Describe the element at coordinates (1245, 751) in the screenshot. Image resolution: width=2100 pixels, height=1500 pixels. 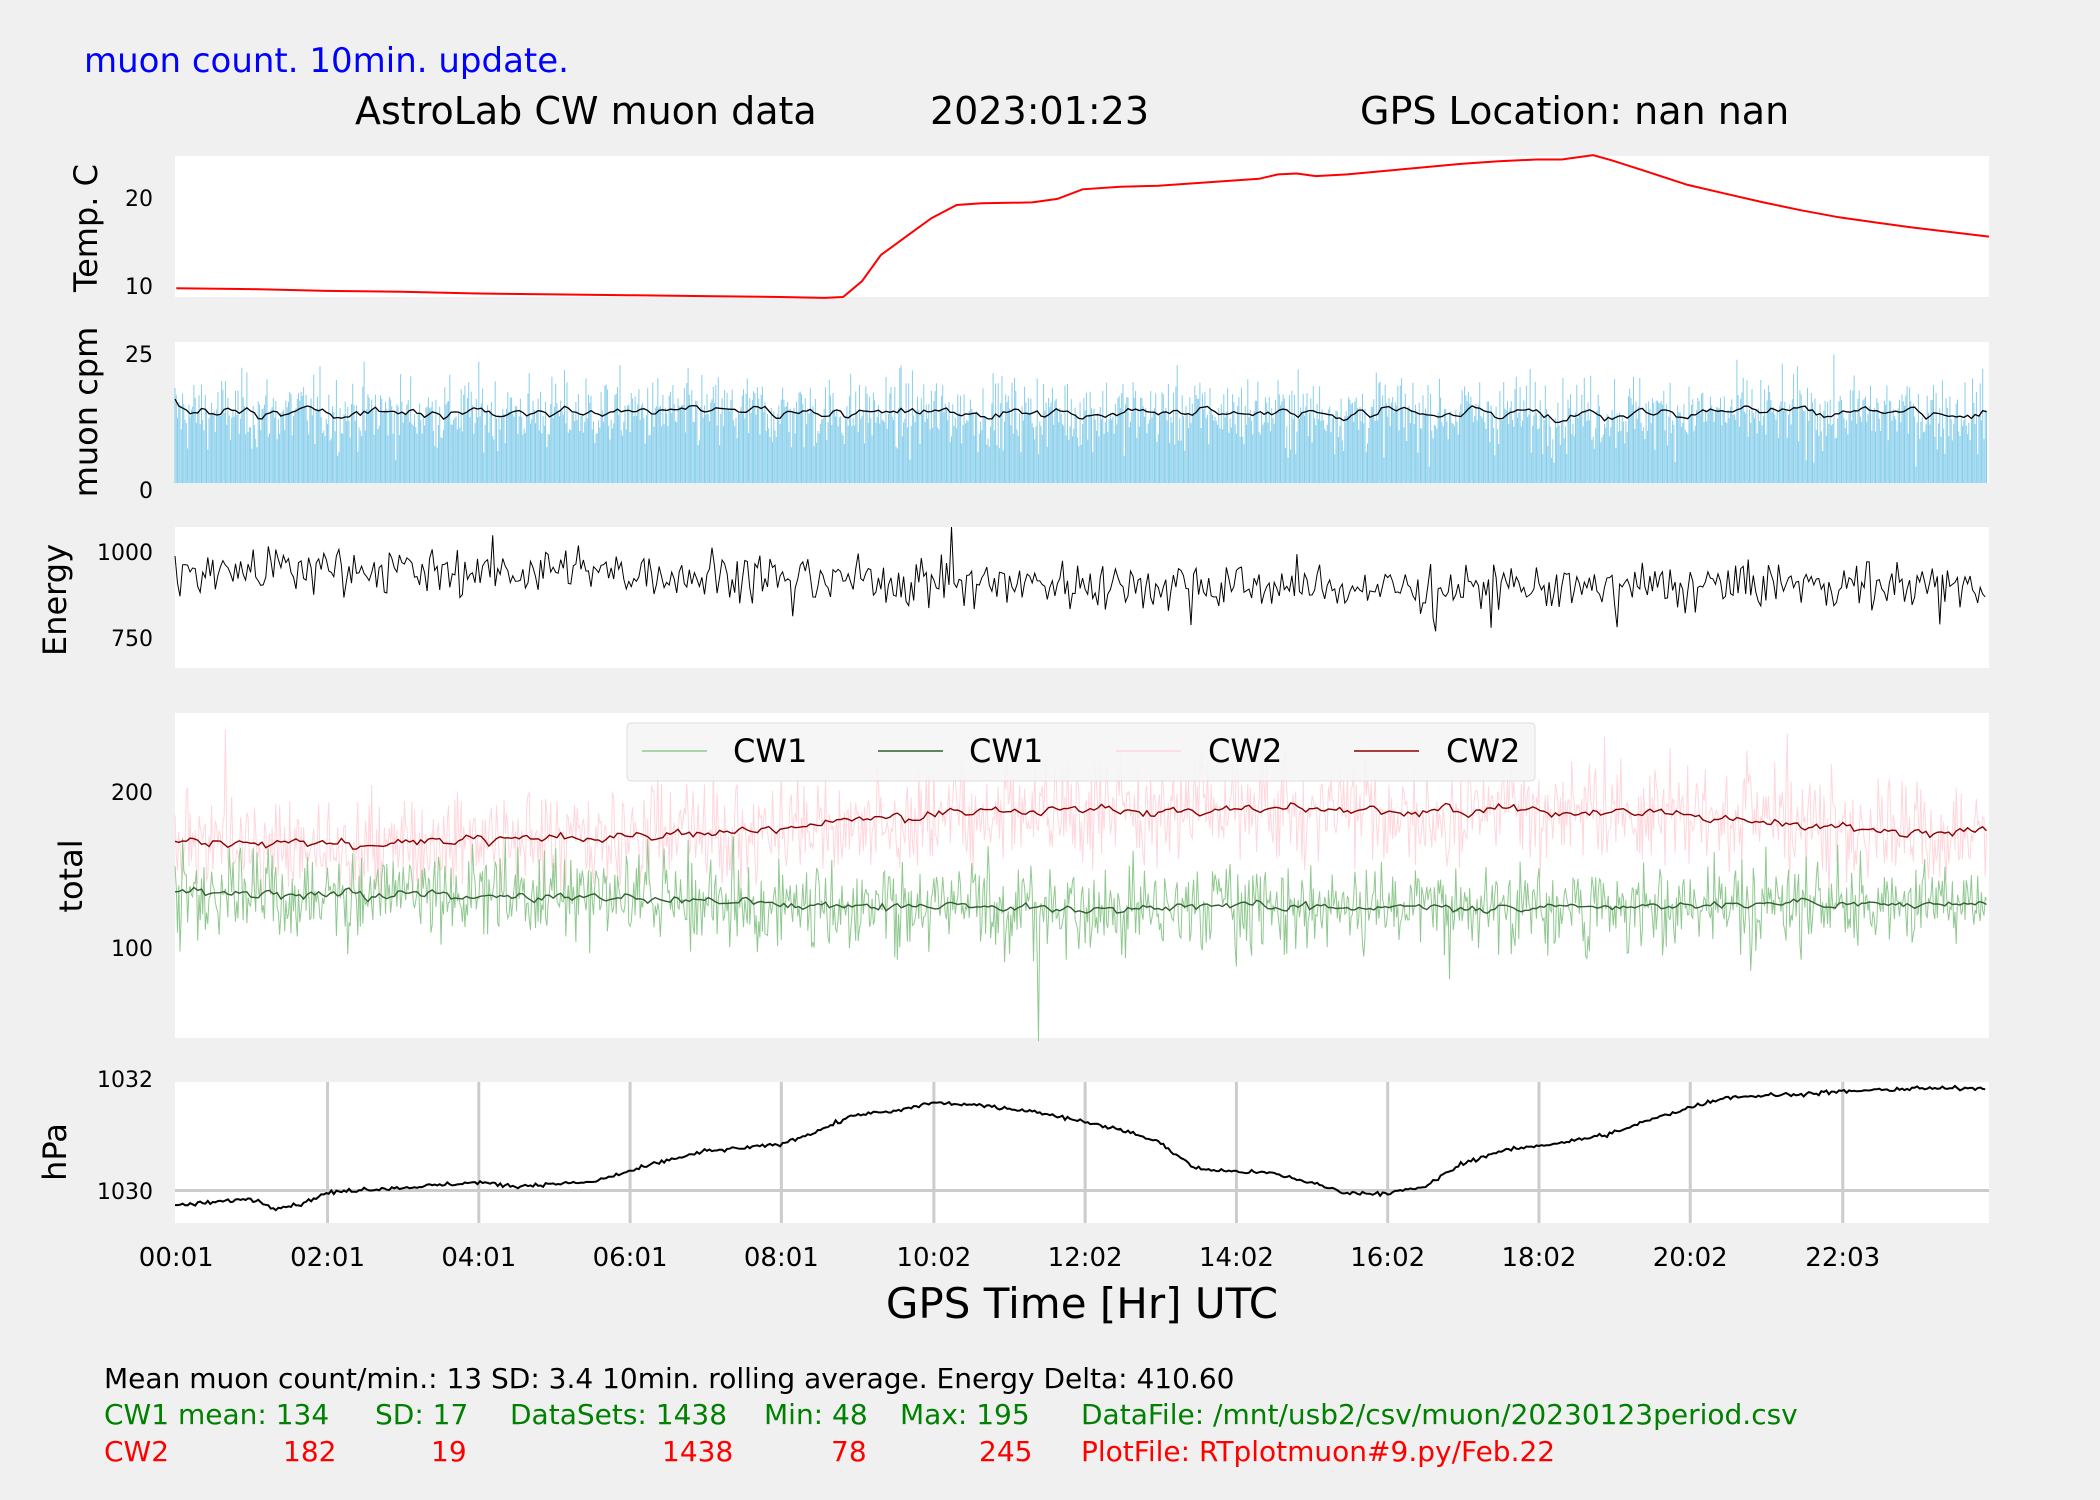
I see `legend-cw2-raw-label: CW2` at that location.